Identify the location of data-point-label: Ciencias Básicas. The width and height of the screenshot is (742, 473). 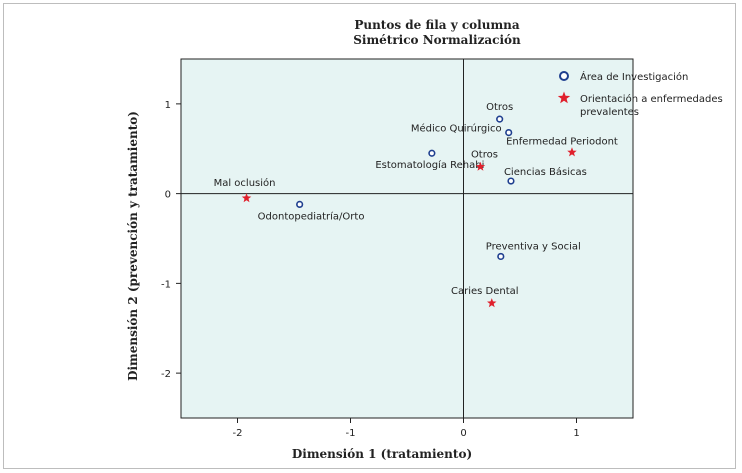
(545, 172).